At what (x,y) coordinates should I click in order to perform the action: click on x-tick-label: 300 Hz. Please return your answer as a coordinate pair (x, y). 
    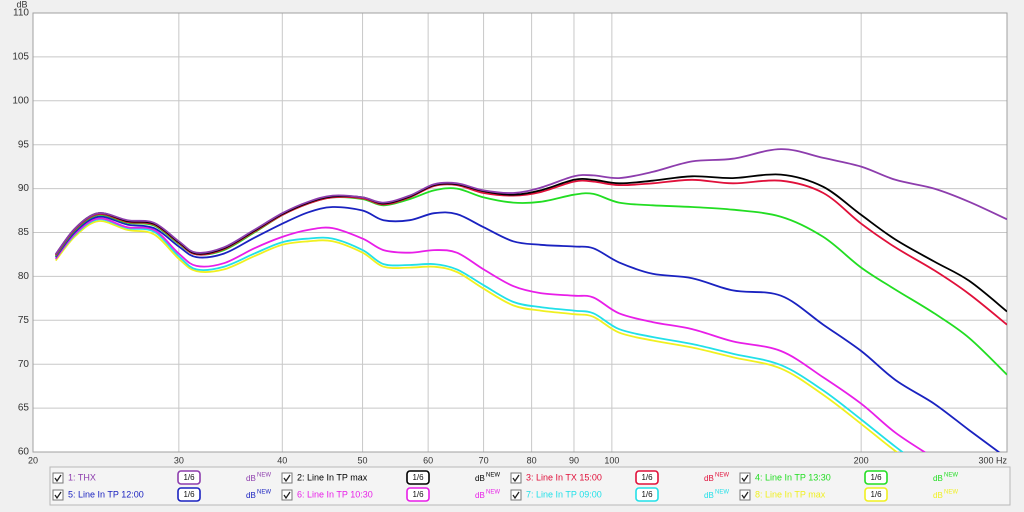
    Looking at the image, I should click on (992, 460).